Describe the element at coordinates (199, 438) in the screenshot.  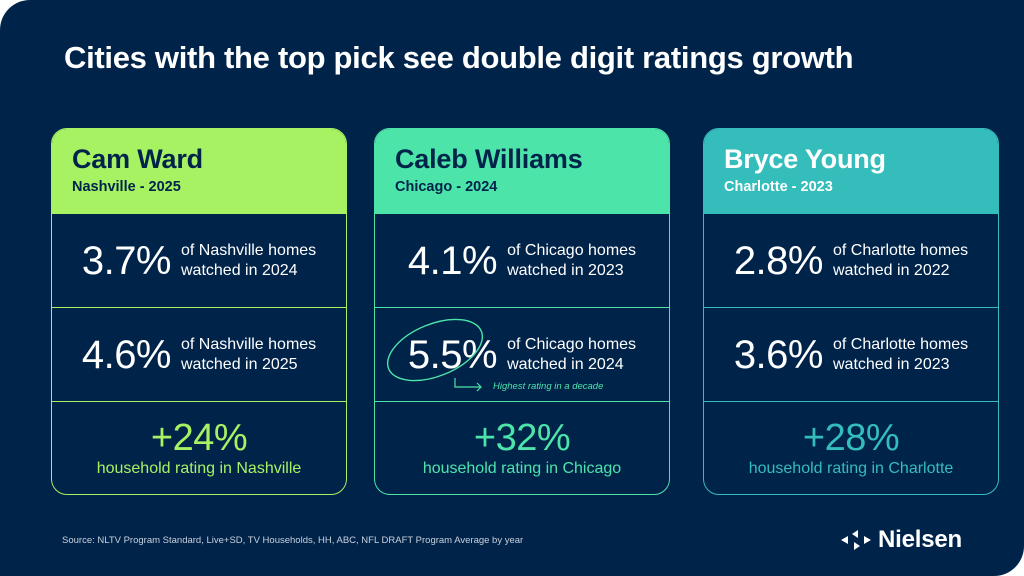
I see `growth-value: +24%` at that location.